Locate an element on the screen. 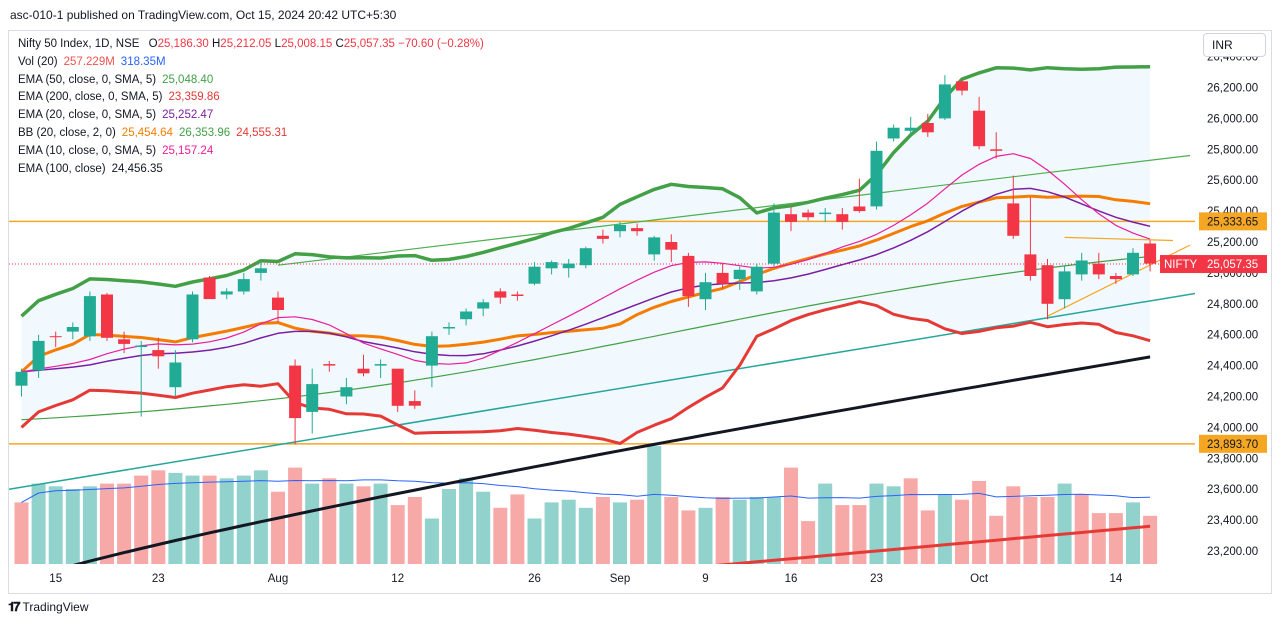 The width and height of the screenshot is (1281, 627). legend-indicator-value: 318.35M is located at coordinates (143, 61).